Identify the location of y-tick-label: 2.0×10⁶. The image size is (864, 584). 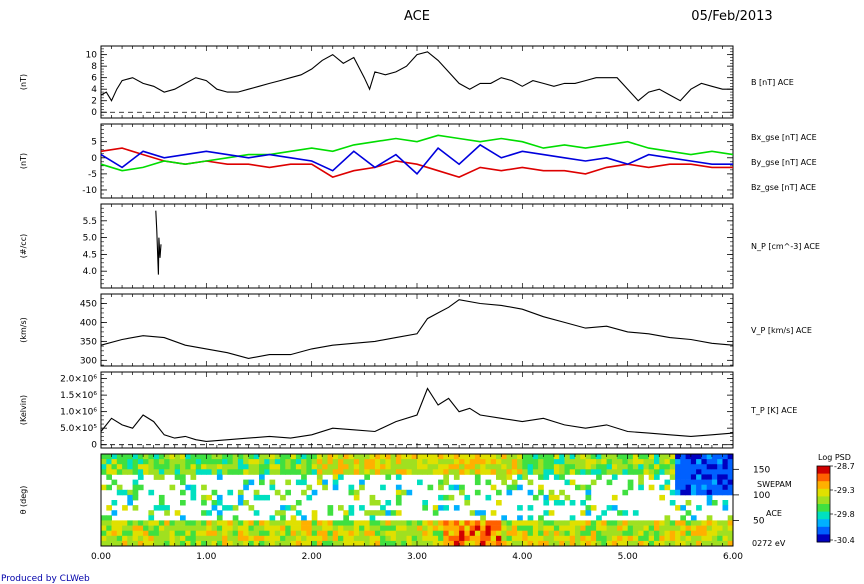
(78, 380).